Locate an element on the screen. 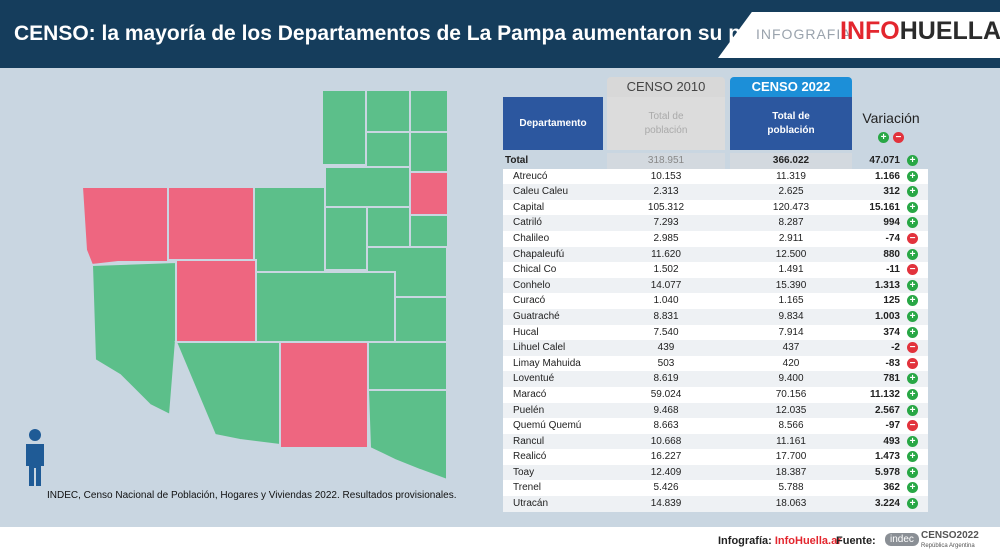 This screenshot has width=1000, height=555. person-icon is located at coordinates (35, 457).